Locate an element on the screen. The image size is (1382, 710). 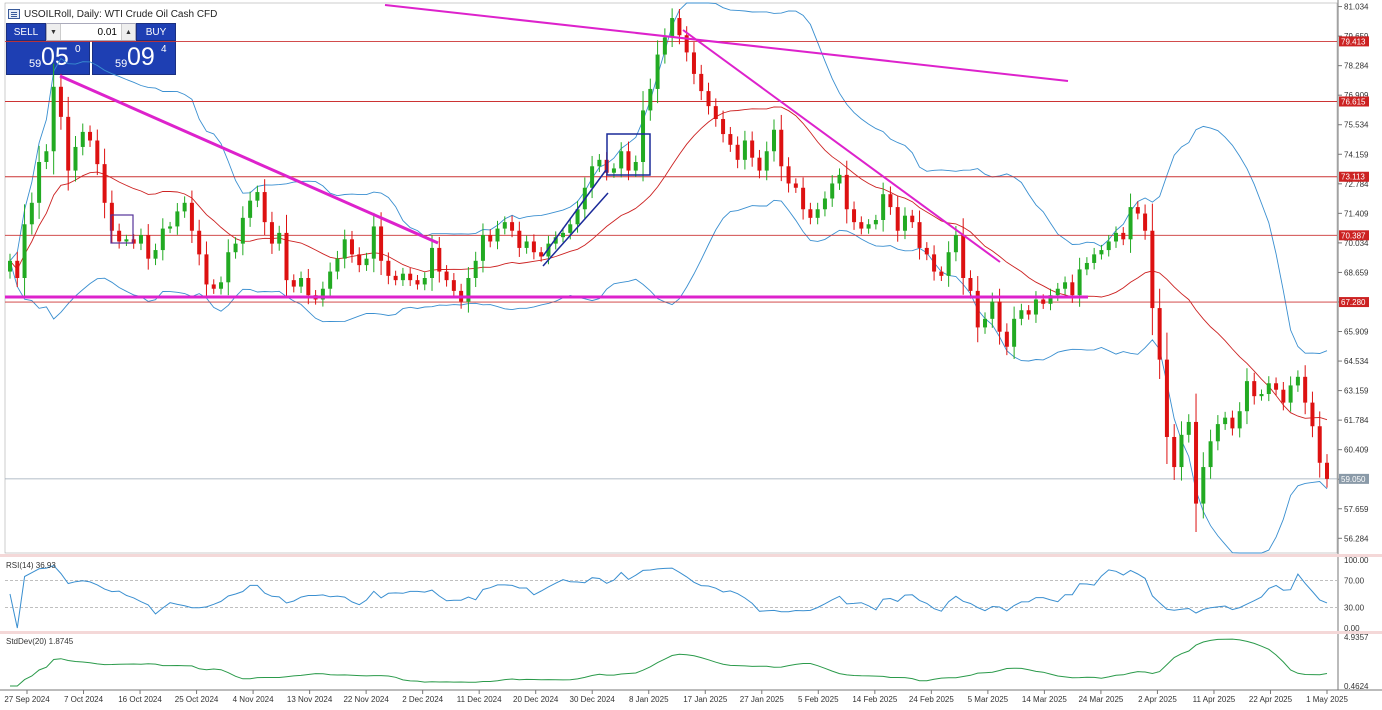
buy-button: BUY is located at coordinates (156, 32).